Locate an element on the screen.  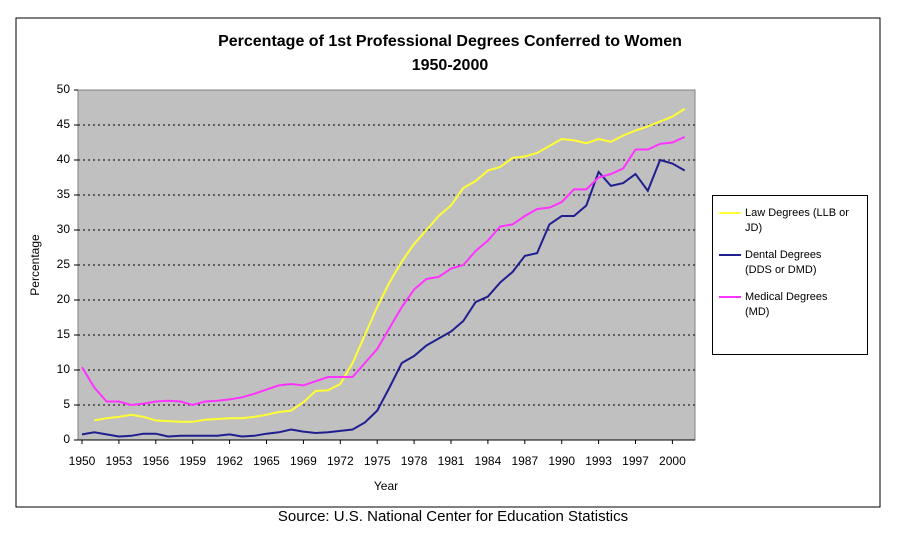
y-tick-label: 5 is located at coordinates (66, 404).